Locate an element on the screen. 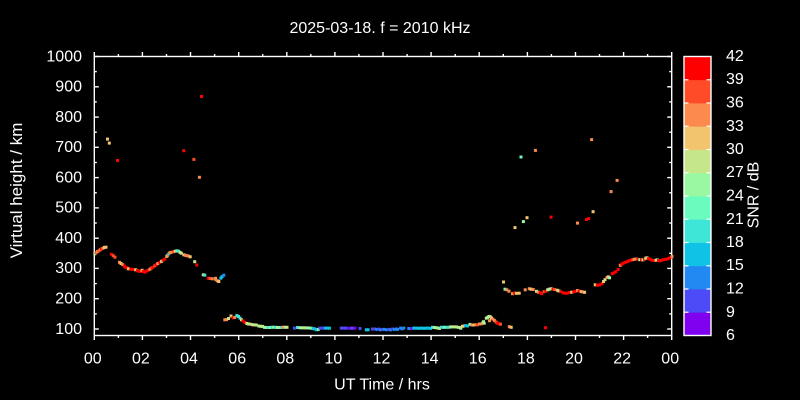  svg-text: 14 is located at coordinates (430, 359).